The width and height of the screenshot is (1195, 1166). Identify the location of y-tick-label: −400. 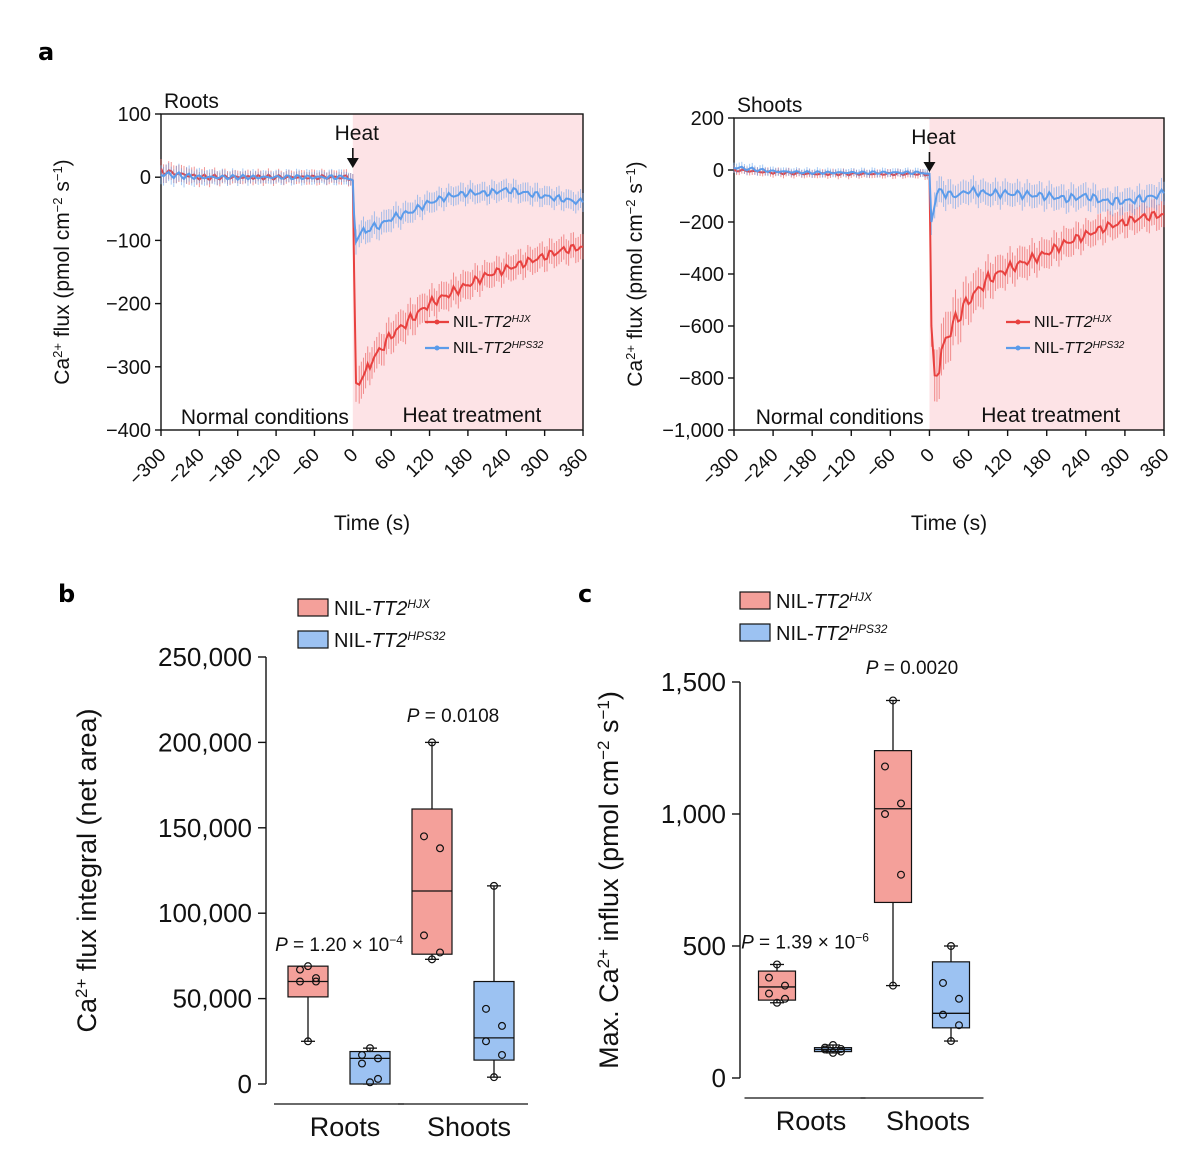
(128, 431).